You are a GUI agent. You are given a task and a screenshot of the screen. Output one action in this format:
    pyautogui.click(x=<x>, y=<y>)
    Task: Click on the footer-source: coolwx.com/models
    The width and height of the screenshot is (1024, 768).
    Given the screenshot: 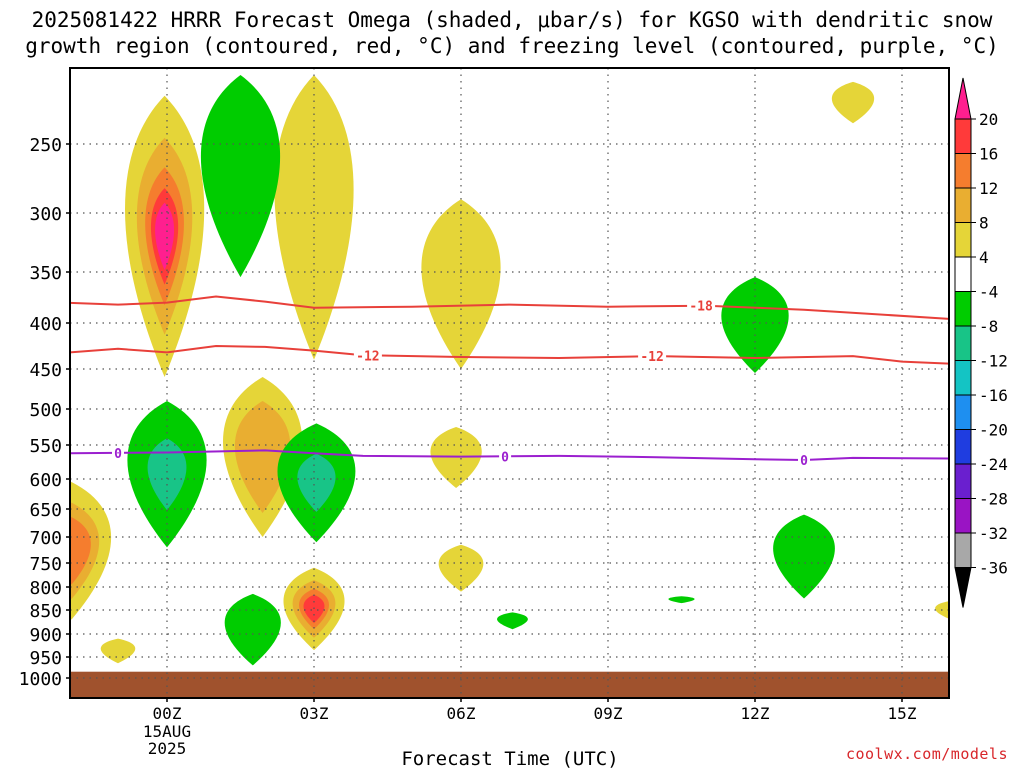 What is the action you would take?
    pyautogui.click(x=926, y=754)
    